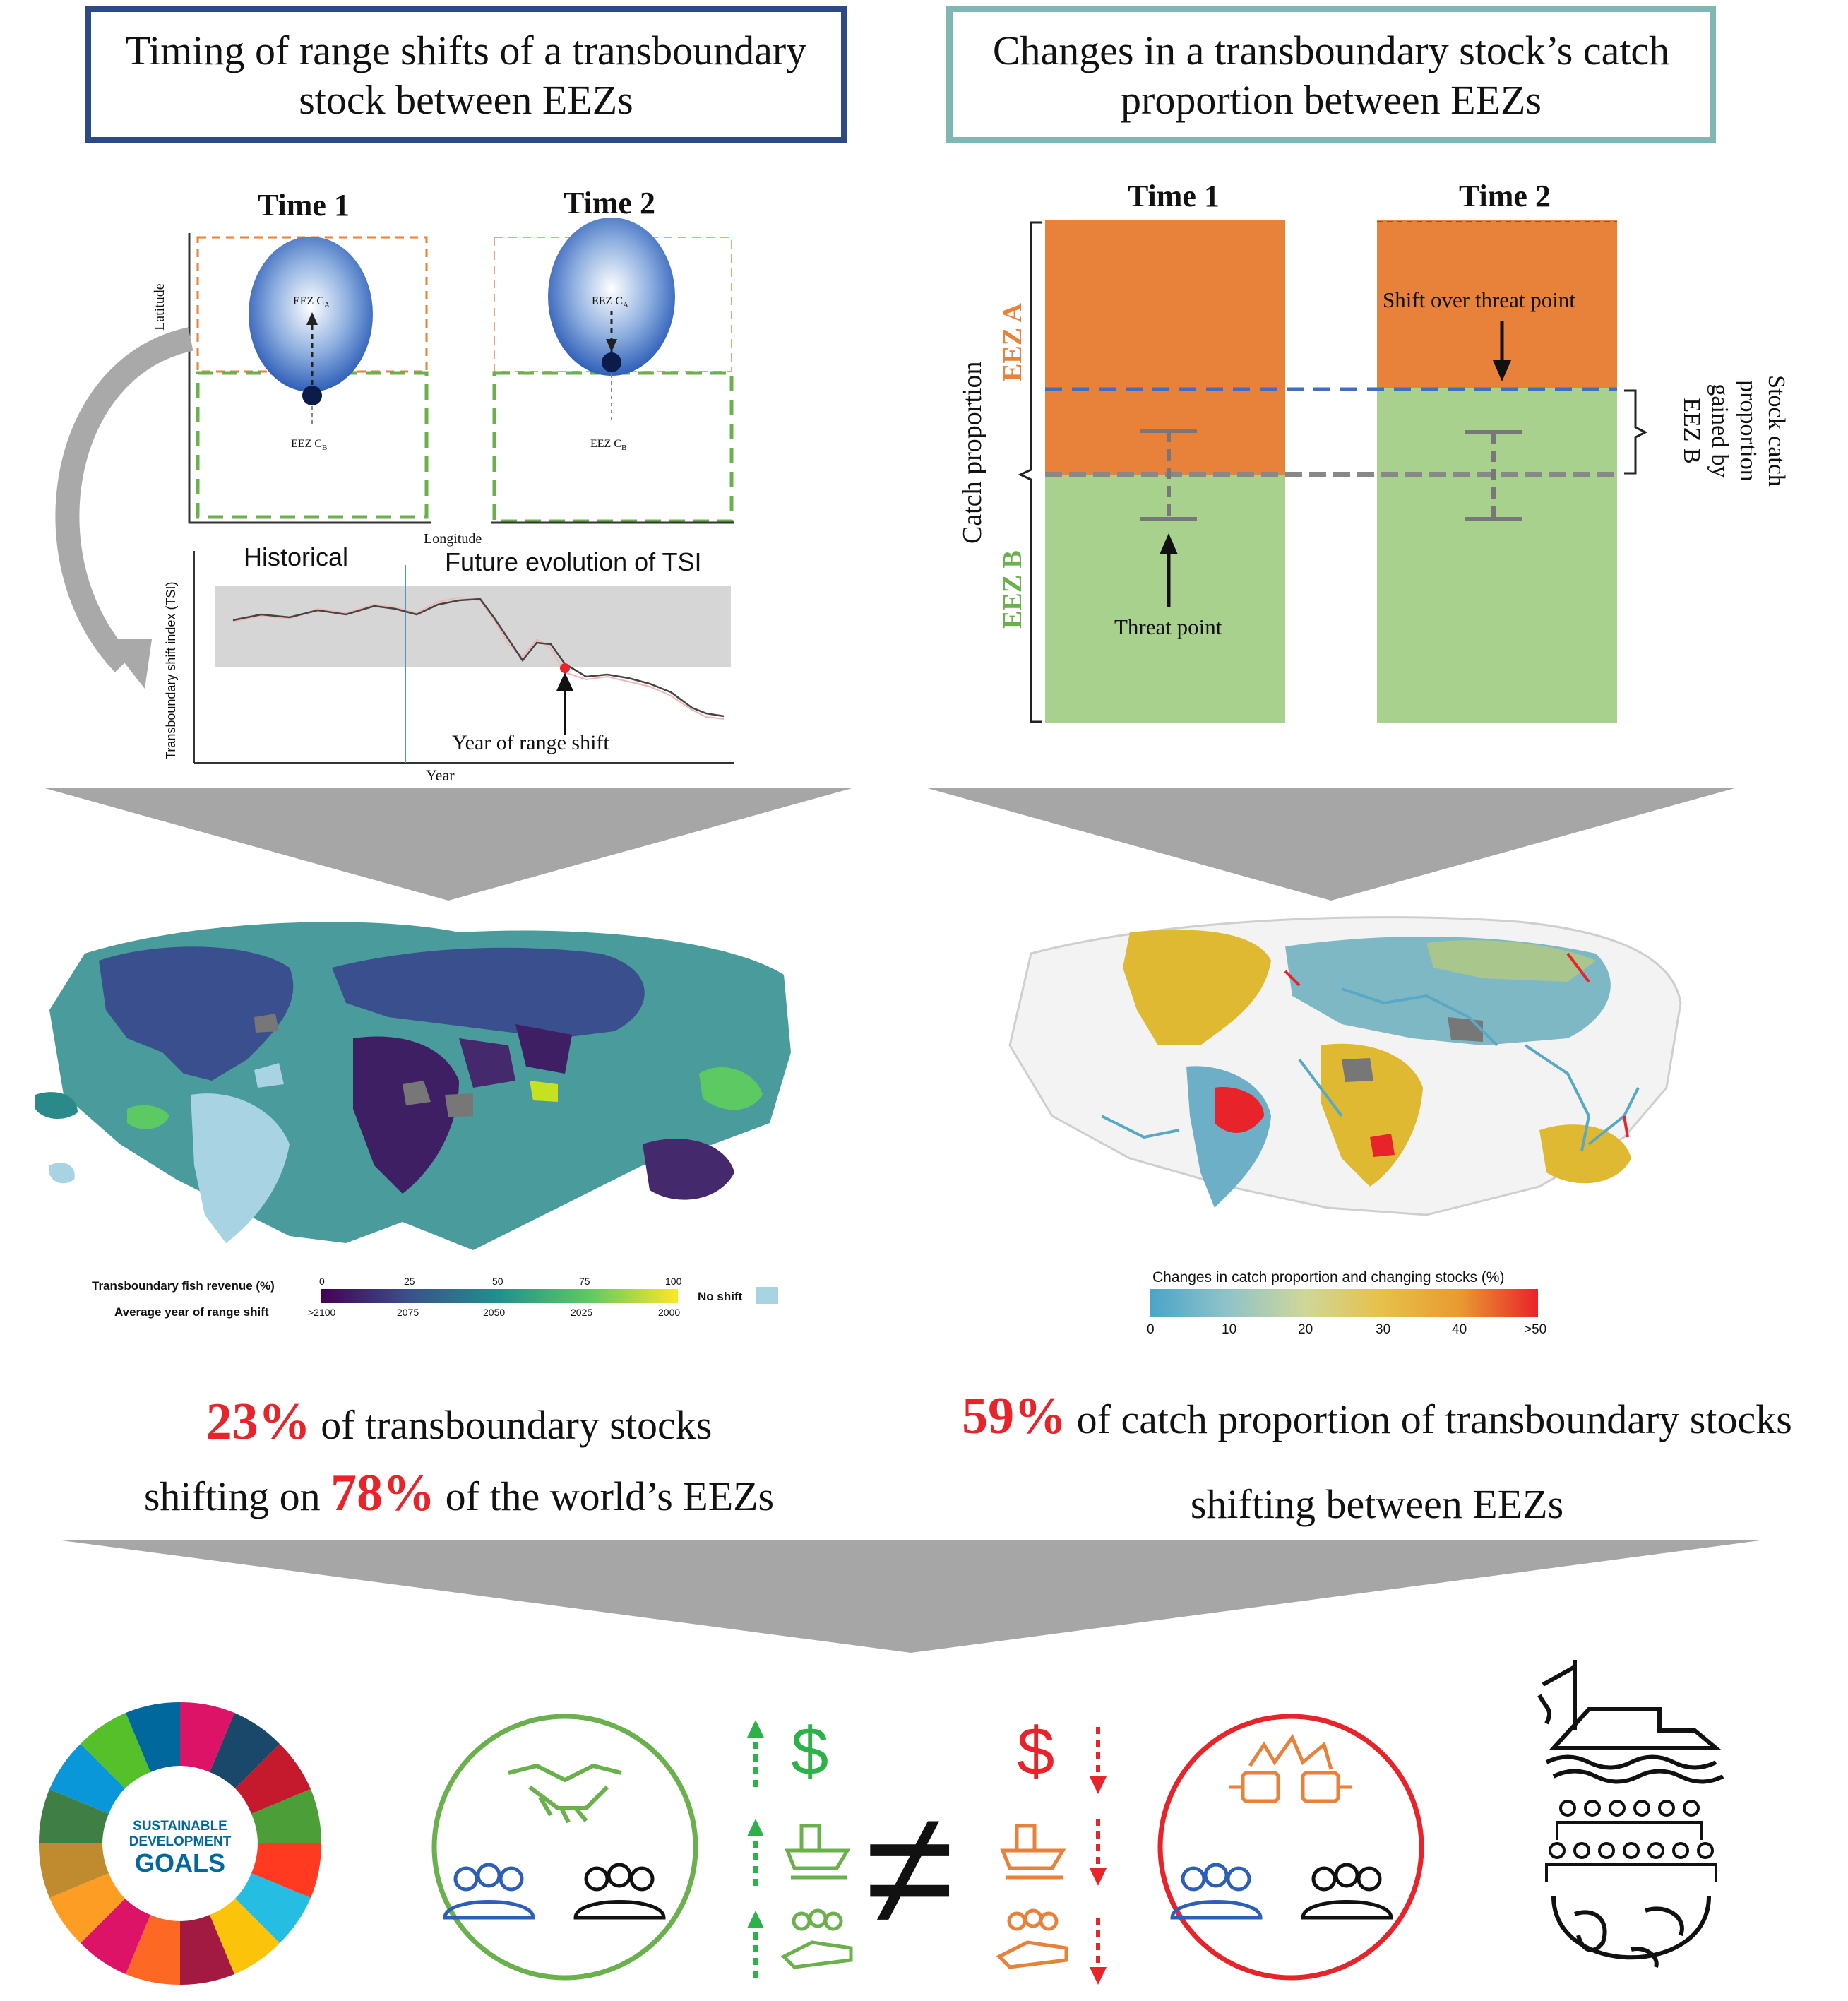 The width and height of the screenshot is (1848, 2001). I want to click on stat-left-pct1: 23%, so click(258, 1422).